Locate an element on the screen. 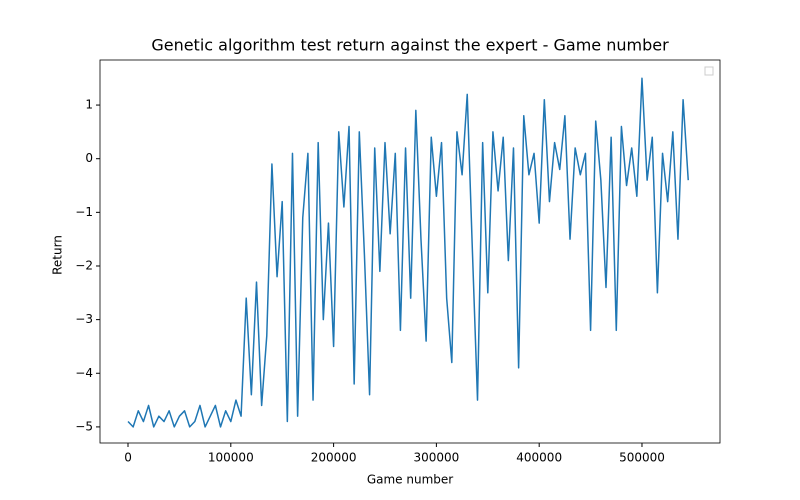 The height and width of the screenshot is (500, 800). x-tick-label: 400000 is located at coordinates (539, 458).